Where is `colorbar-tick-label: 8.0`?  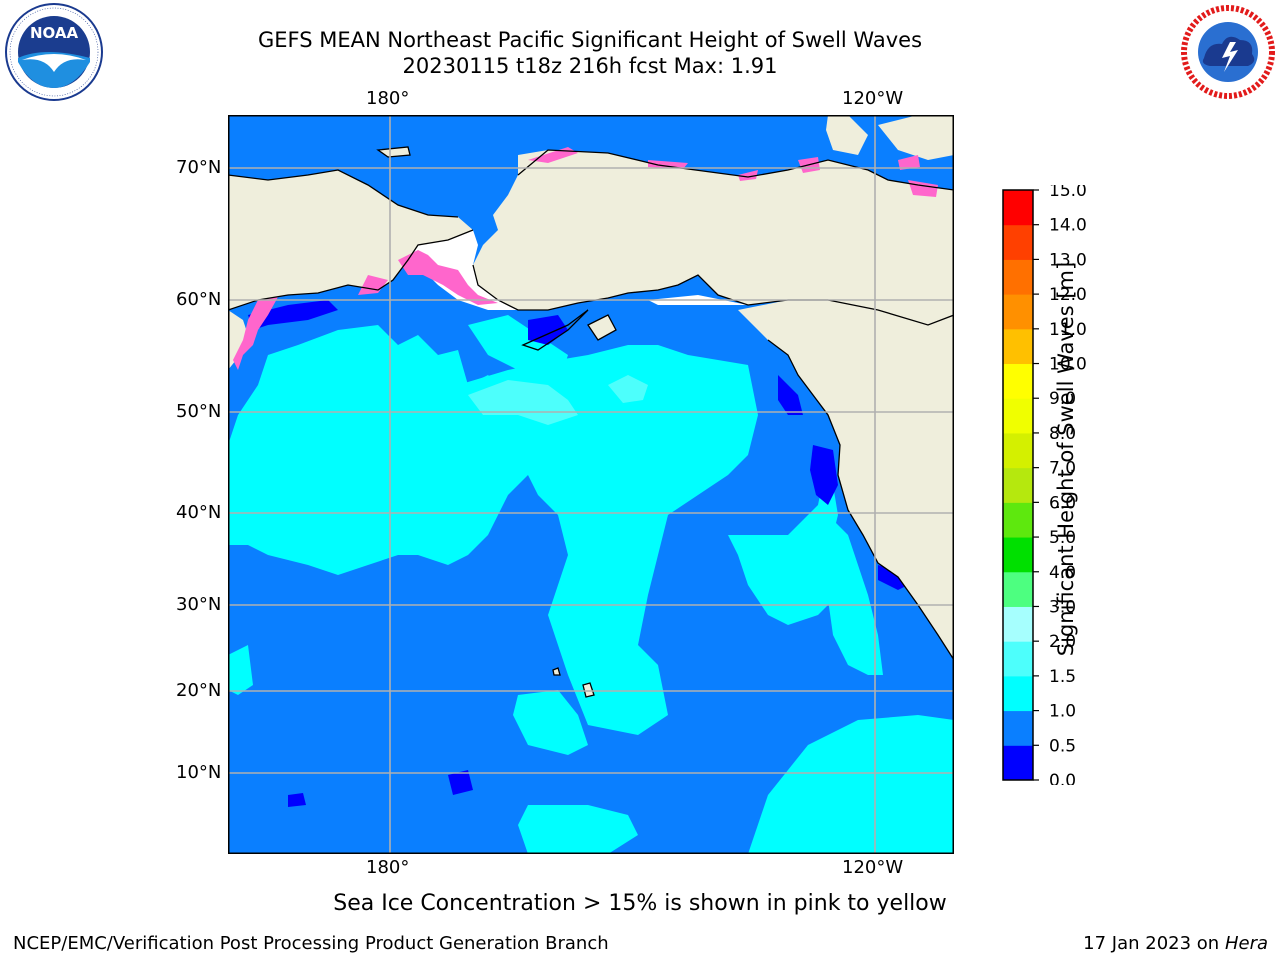 colorbar-tick-label: 8.0 is located at coordinates (1062, 434).